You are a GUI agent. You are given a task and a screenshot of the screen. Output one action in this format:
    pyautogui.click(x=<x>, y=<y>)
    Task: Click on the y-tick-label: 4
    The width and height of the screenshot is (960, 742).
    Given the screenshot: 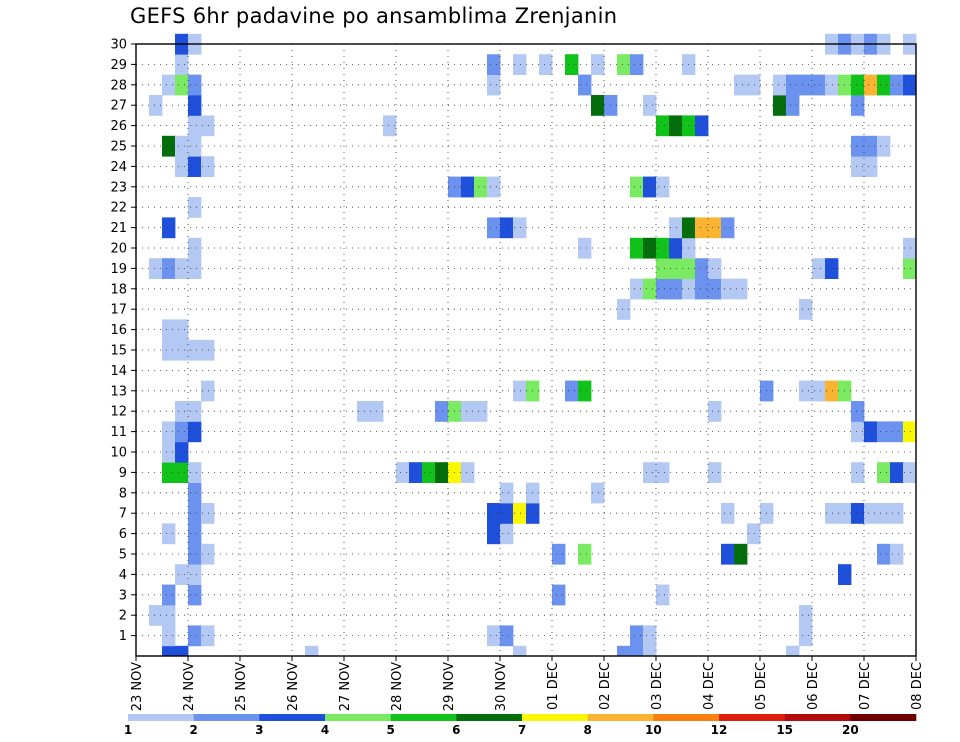 What is the action you would take?
    pyautogui.click(x=123, y=575)
    